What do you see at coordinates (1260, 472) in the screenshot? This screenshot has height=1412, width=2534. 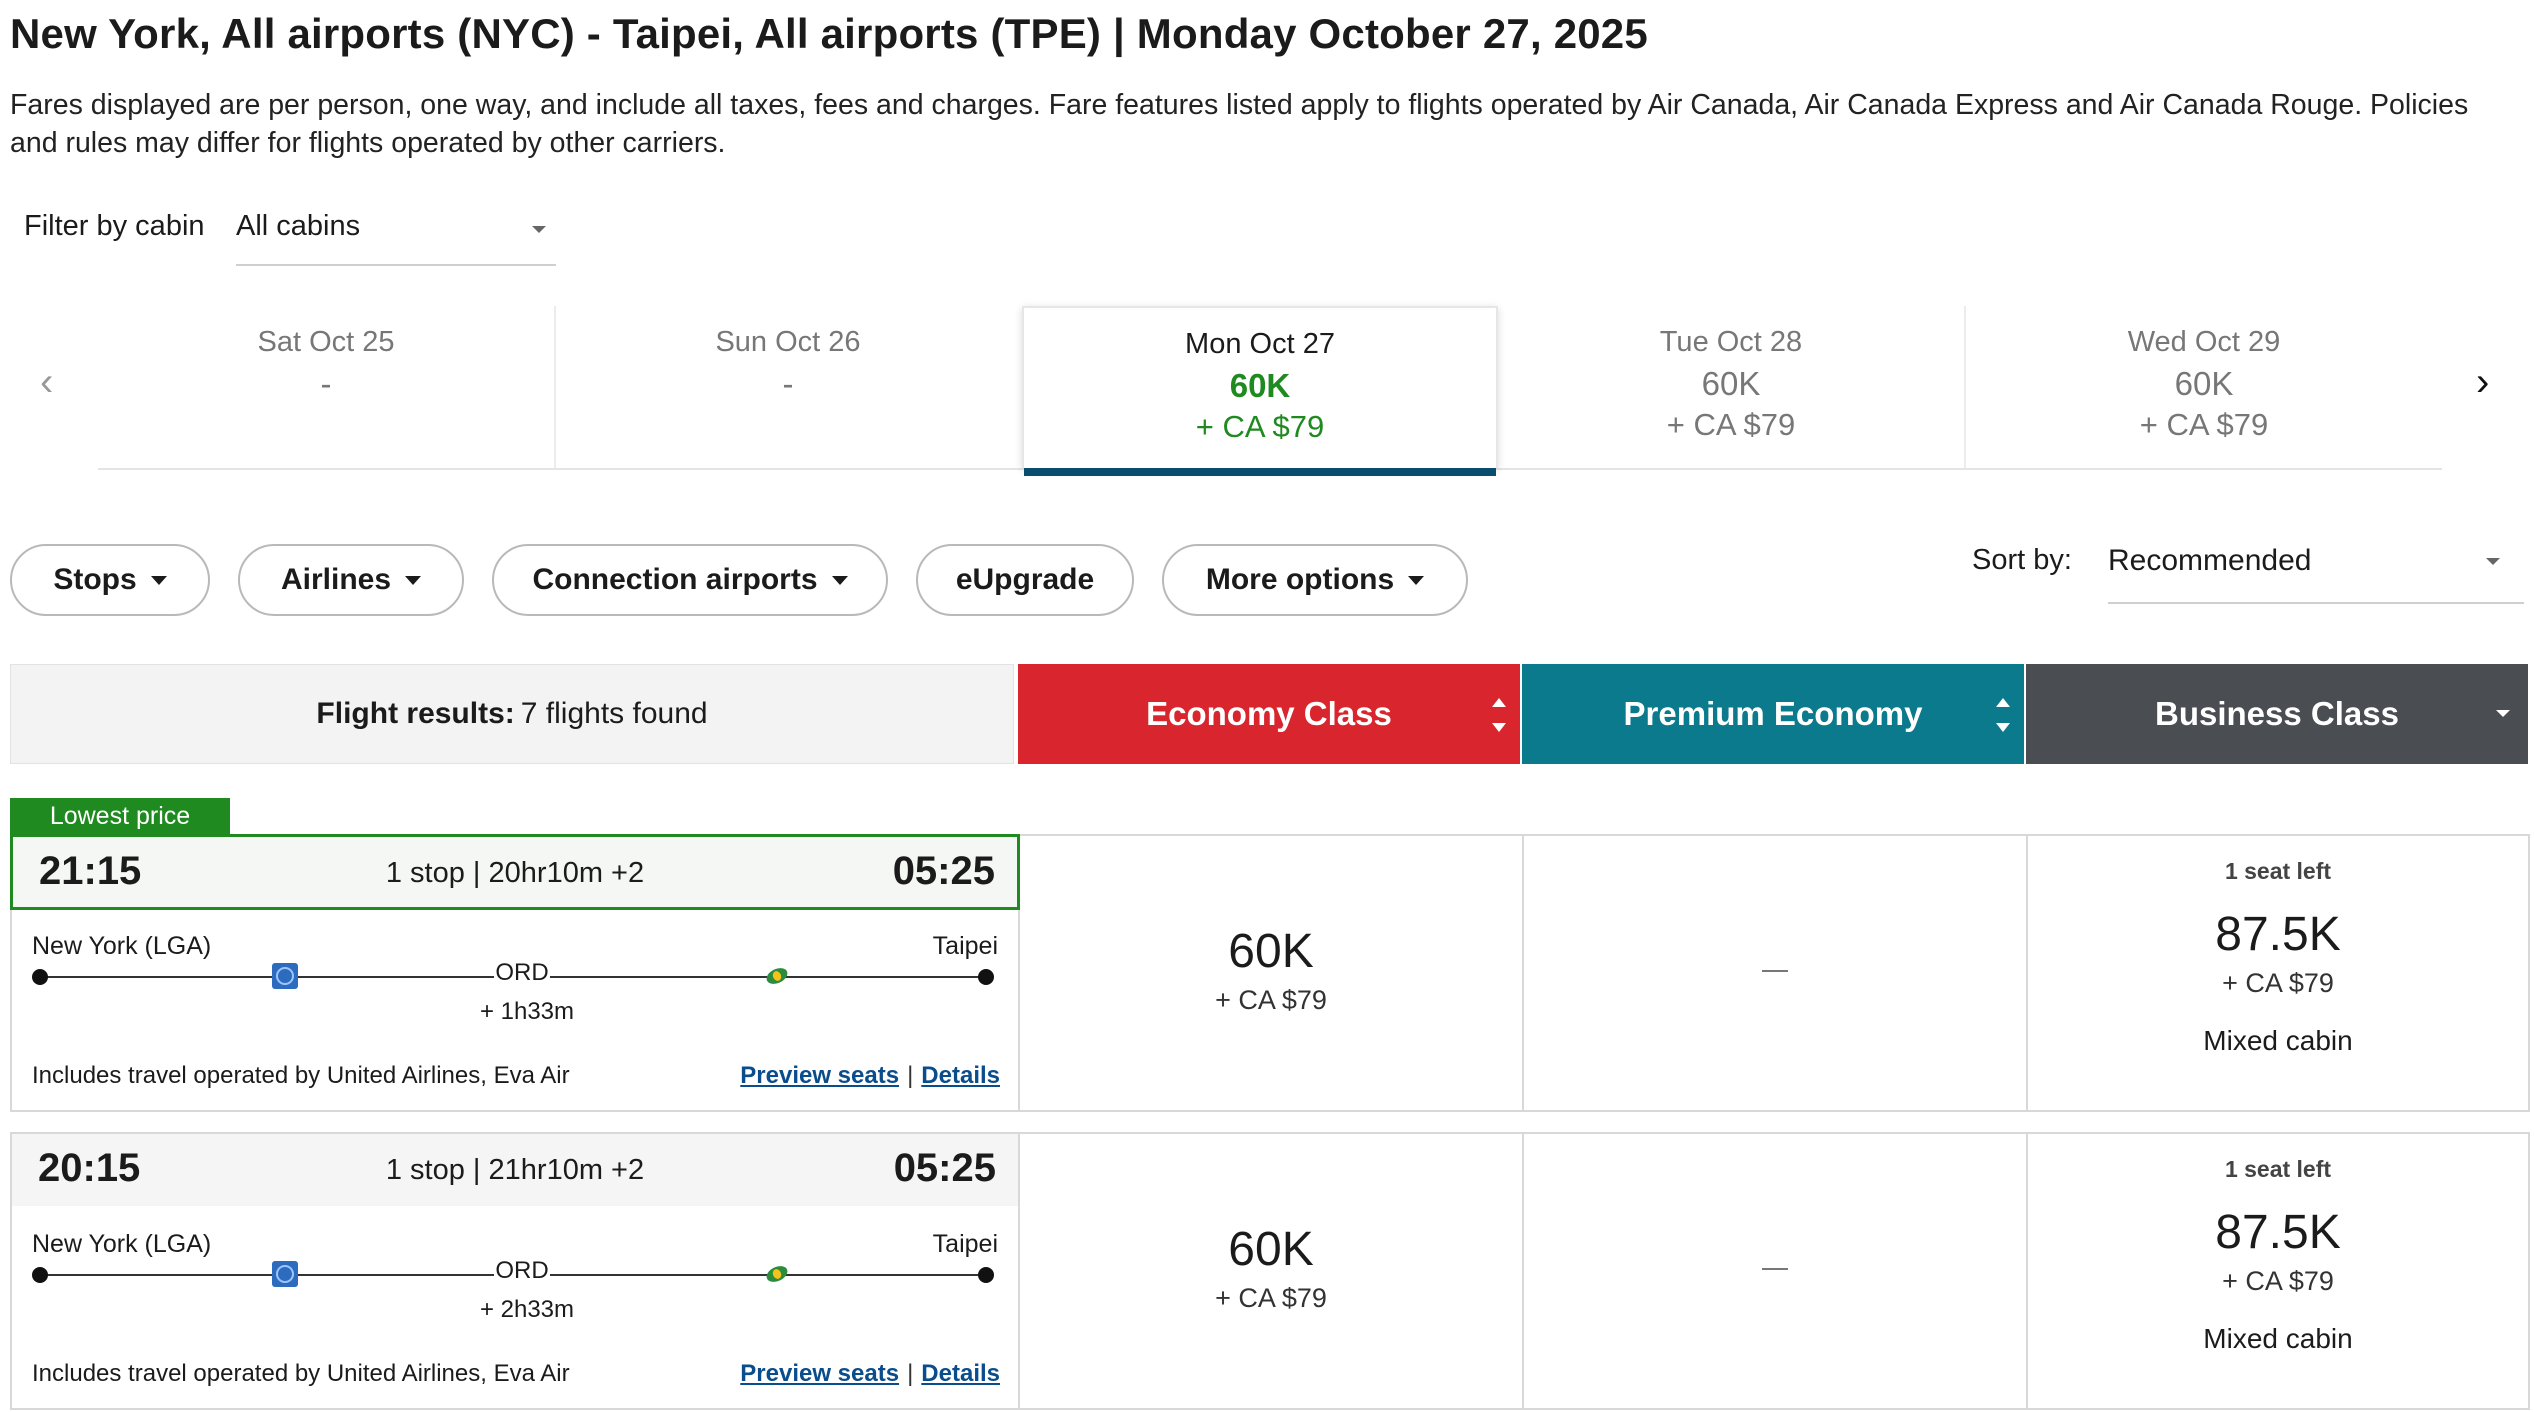 I see `selected-indicator` at bounding box center [1260, 472].